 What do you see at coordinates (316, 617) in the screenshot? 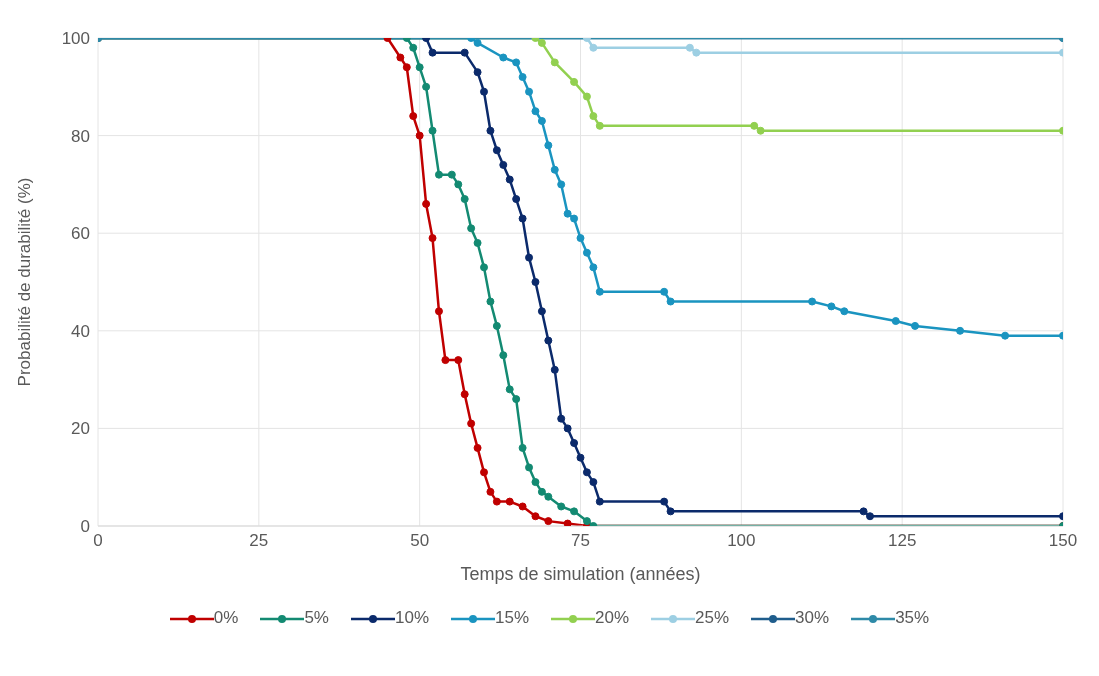
I see `legend-label: 5%` at bounding box center [316, 617].